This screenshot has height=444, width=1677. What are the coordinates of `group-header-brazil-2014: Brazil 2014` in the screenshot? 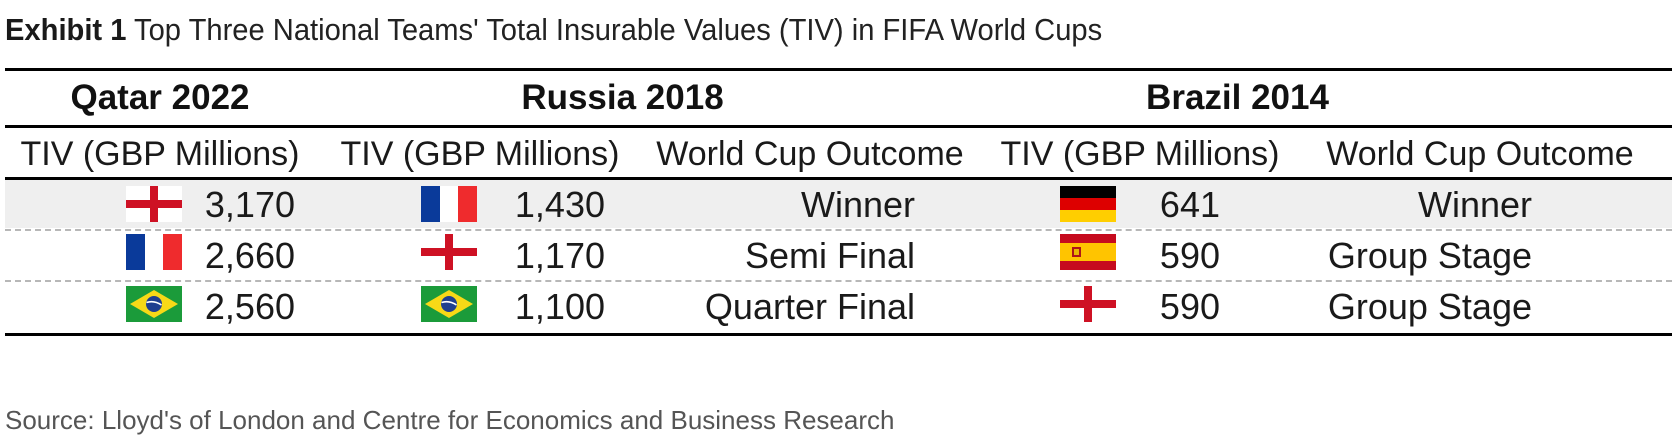 It's located at (1237, 97).